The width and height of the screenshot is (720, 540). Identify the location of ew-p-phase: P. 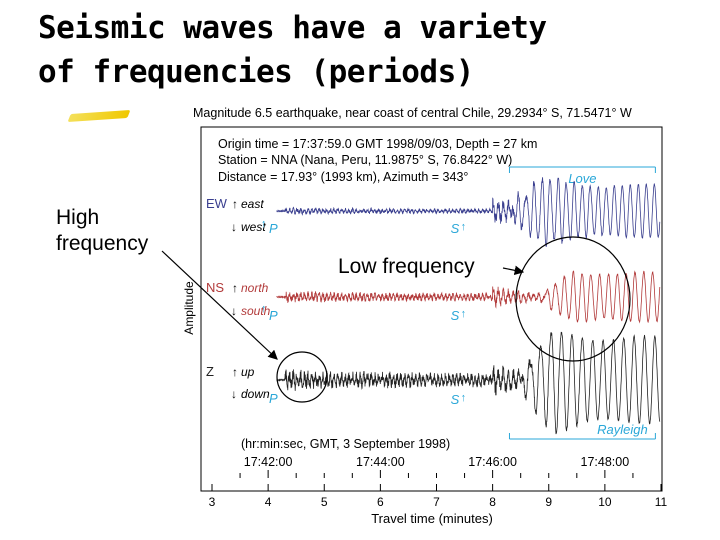
(273, 228).